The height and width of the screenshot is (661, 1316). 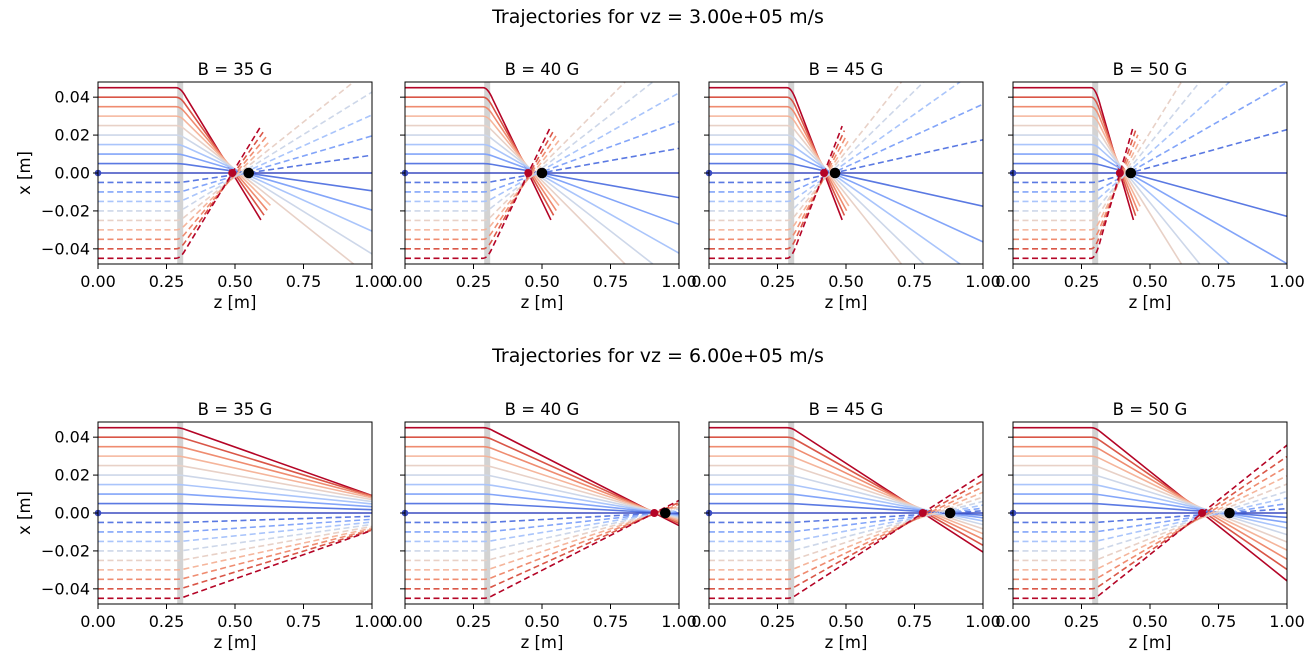 I want to click on panel-r1c3: B = 45 G 0.00 0.25 0.50 0.75 1.00 z [m], so click(x=846, y=186).